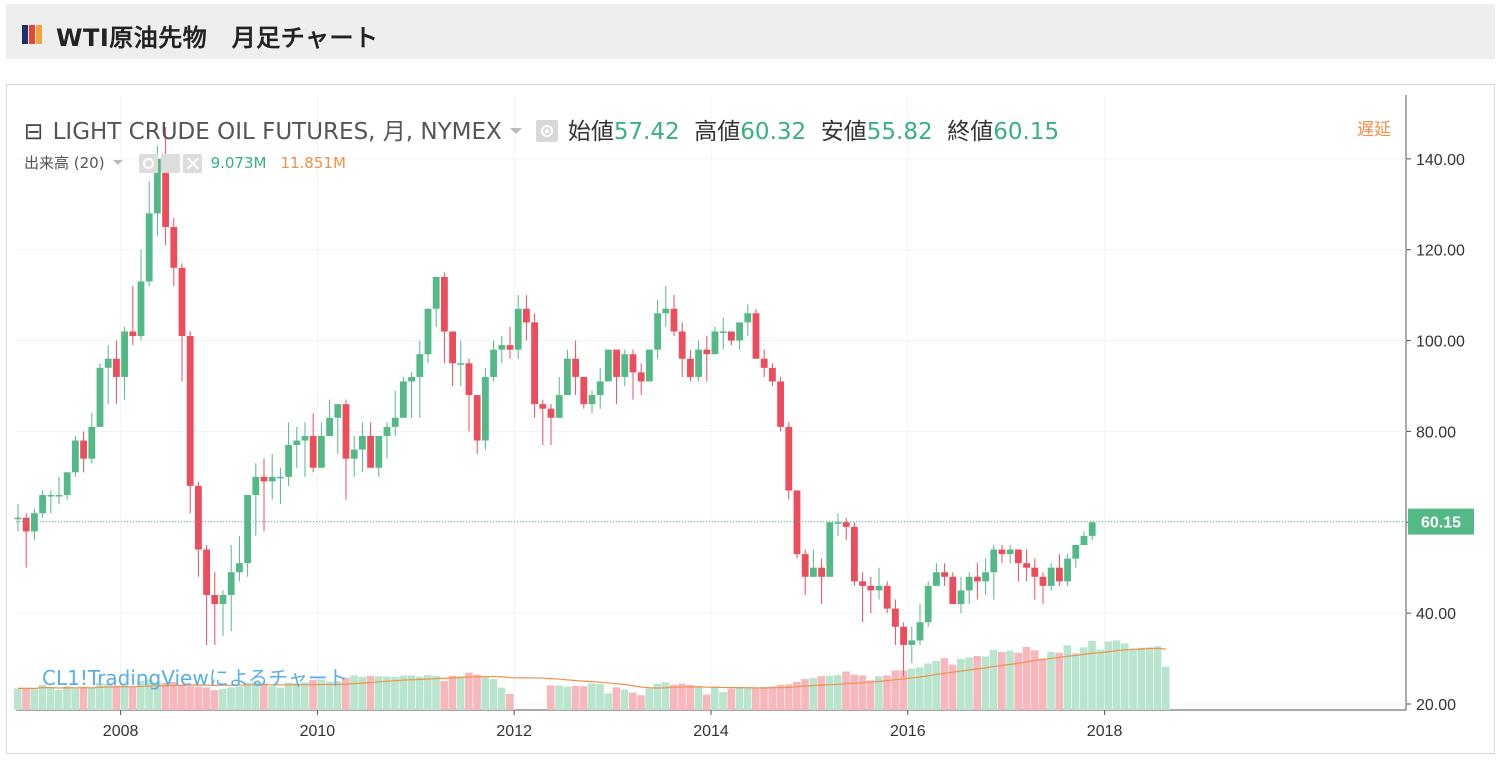 Image resolution: width=1506 pixels, height=768 pixels. I want to click on volume-menu-caret-icon, so click(117, 162).